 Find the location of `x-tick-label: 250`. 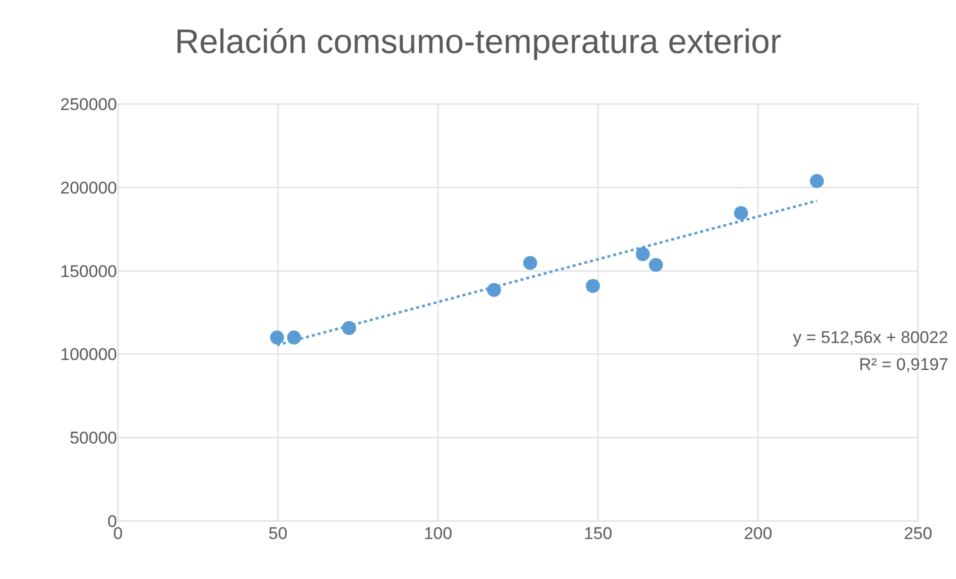

x-tick-label: 250 is located at coordinates (918, 533).